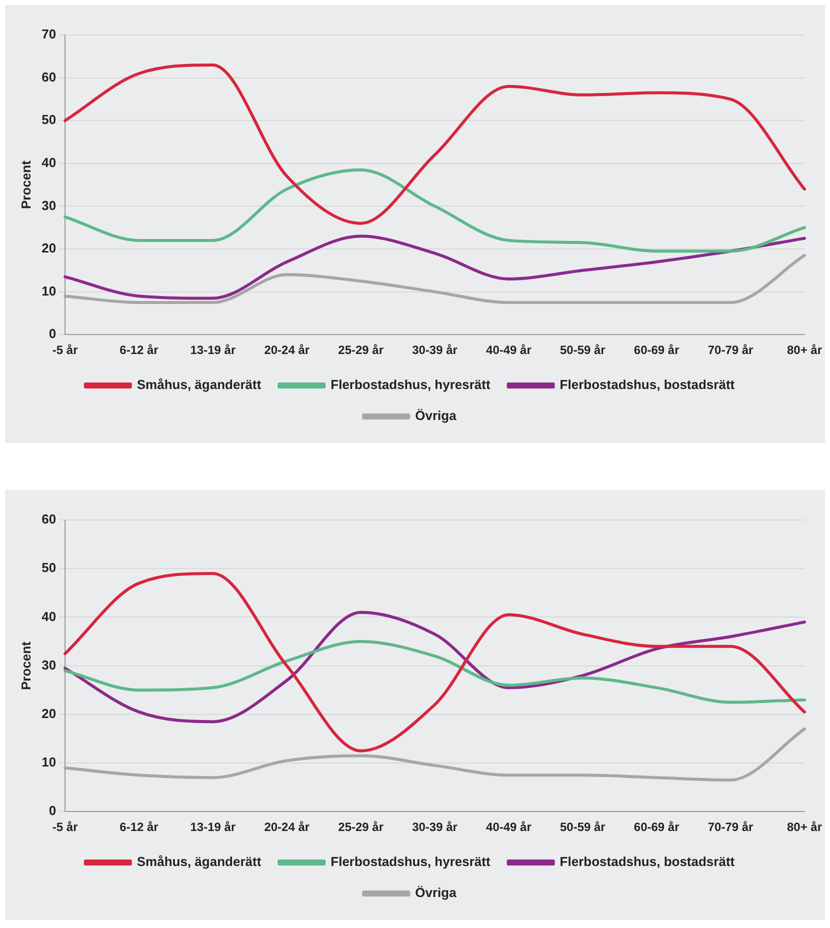  Describe the element at coordinates (49, 34) in the screenshot. I see `y-tick-label: 70` at that location.